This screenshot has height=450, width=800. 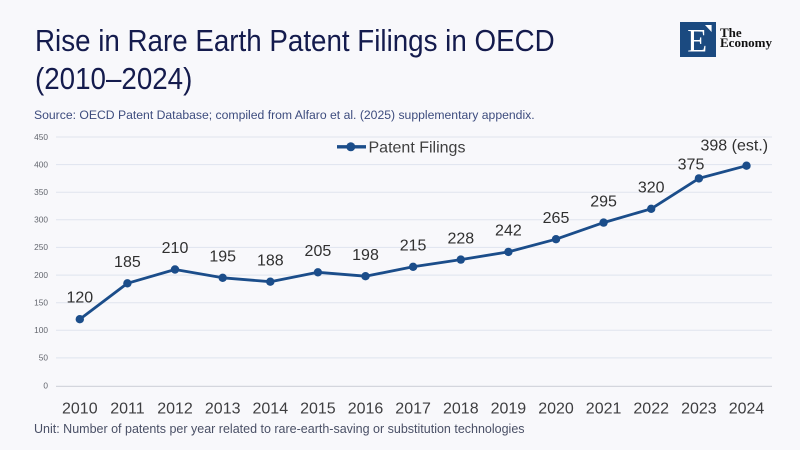 What do you see at coordinates (413, 409) in the screenshot?
I see `svg-text: 2017` at bounding box center [413, 409].